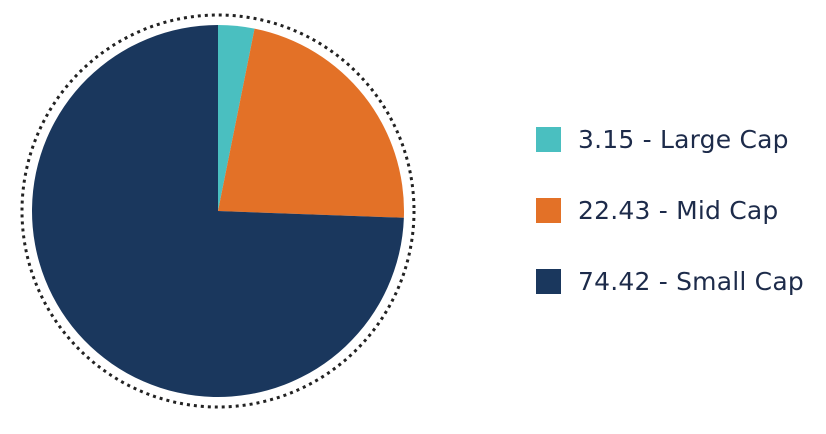 Image resolution: width=826 pixels, height=434 pixels. Describe the element at coordinates (548, 281) in the screenshot. I see `legend-swatch-small-cap` at that location.